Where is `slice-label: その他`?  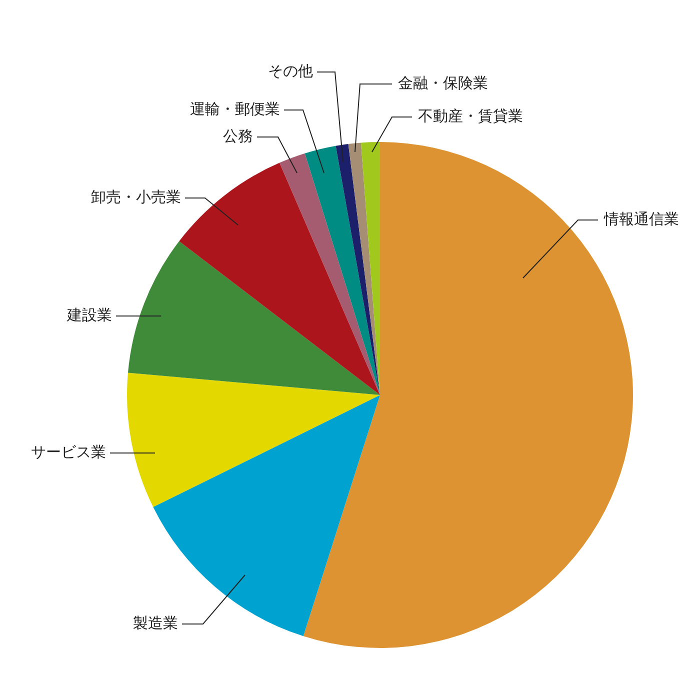
slice-label: その他 is located at coordinates (290, 71).